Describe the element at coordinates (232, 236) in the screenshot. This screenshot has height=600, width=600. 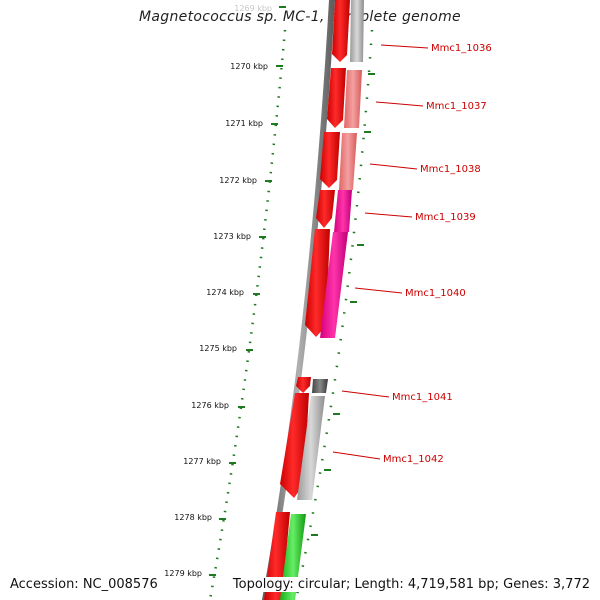
I see `scale-label: 1273 kbp` at that location.